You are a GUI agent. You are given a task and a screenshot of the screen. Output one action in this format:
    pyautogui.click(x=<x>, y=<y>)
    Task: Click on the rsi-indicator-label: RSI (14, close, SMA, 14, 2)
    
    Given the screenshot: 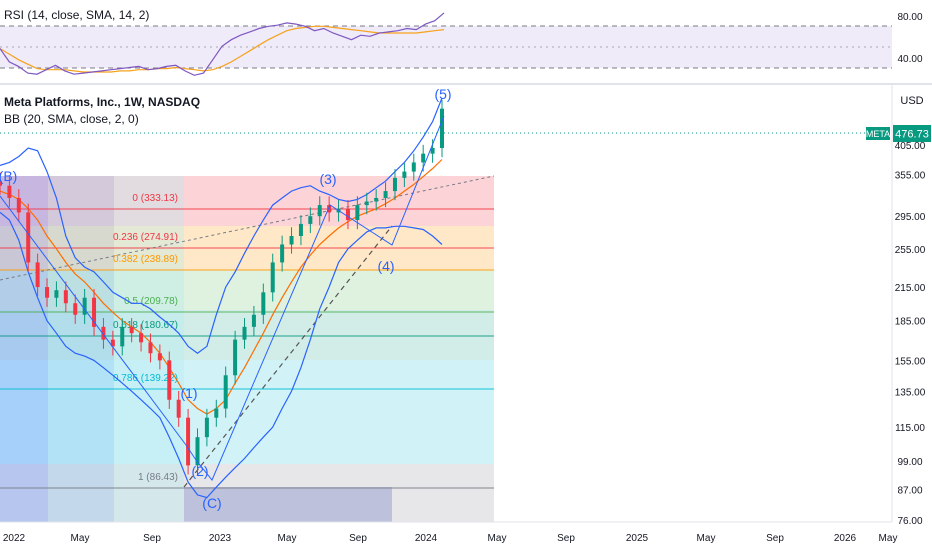 What is the action you would take?
    pyautogui.click(x=77, y=15)
    